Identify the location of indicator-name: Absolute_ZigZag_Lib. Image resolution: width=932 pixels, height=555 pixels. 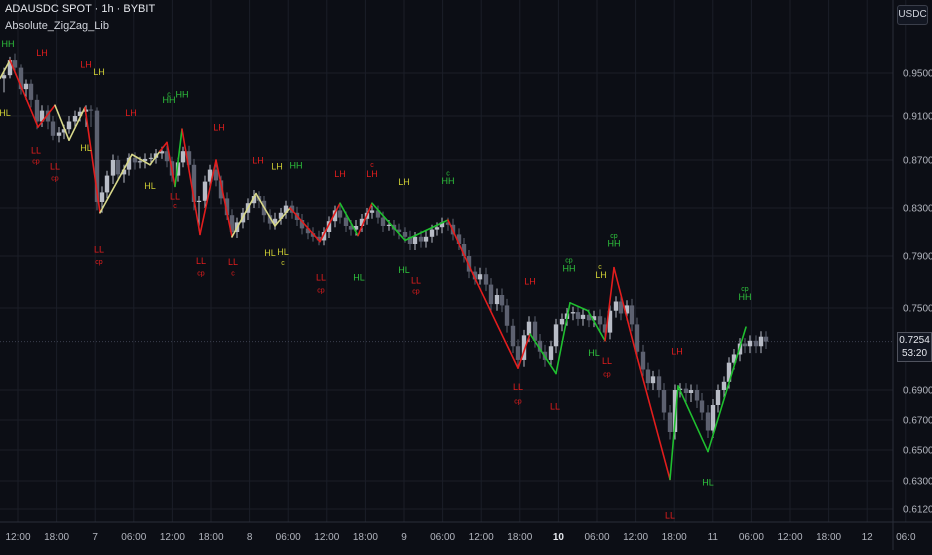
(57, 26).